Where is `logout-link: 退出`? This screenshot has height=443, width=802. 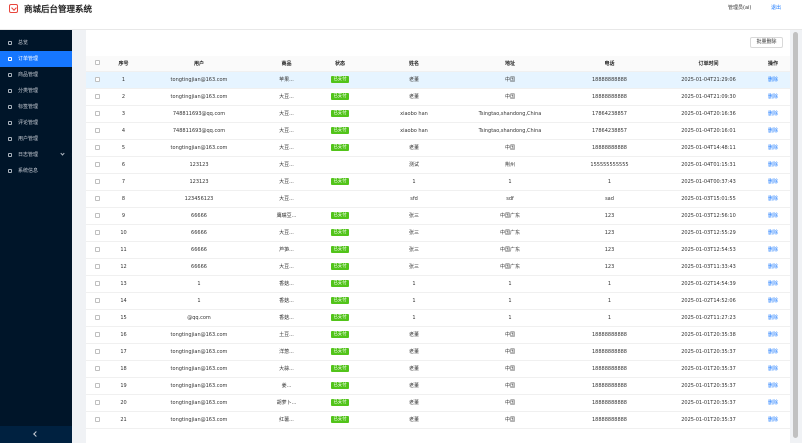 logout-link: 退出 is located at coordinates (776, 8).